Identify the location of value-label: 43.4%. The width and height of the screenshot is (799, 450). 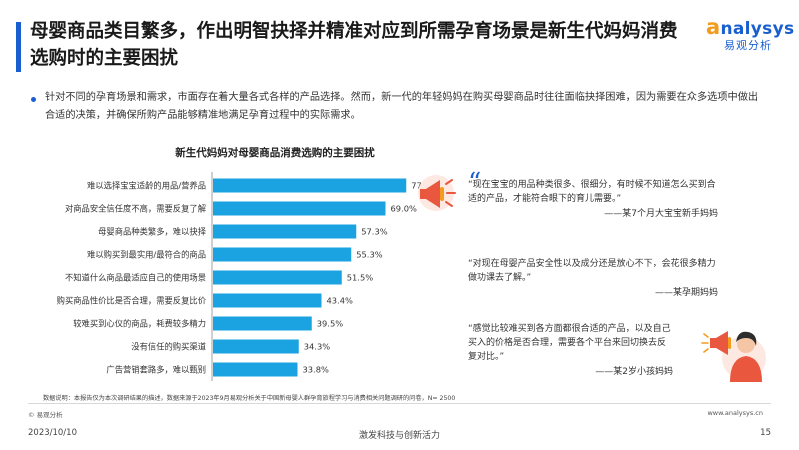
(340, 301).